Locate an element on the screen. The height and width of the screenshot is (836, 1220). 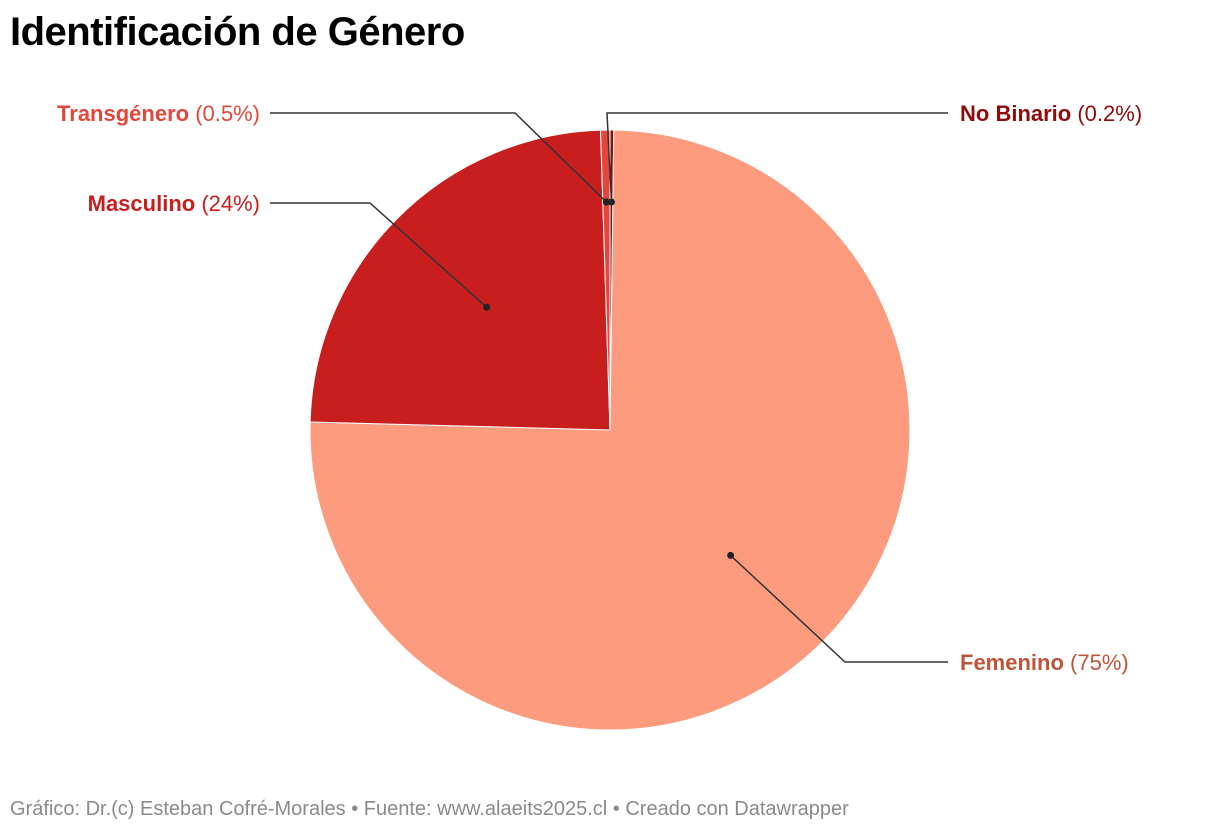
label-no-binario: No Binario (0.2%) is located at coordinates (1051, 113).